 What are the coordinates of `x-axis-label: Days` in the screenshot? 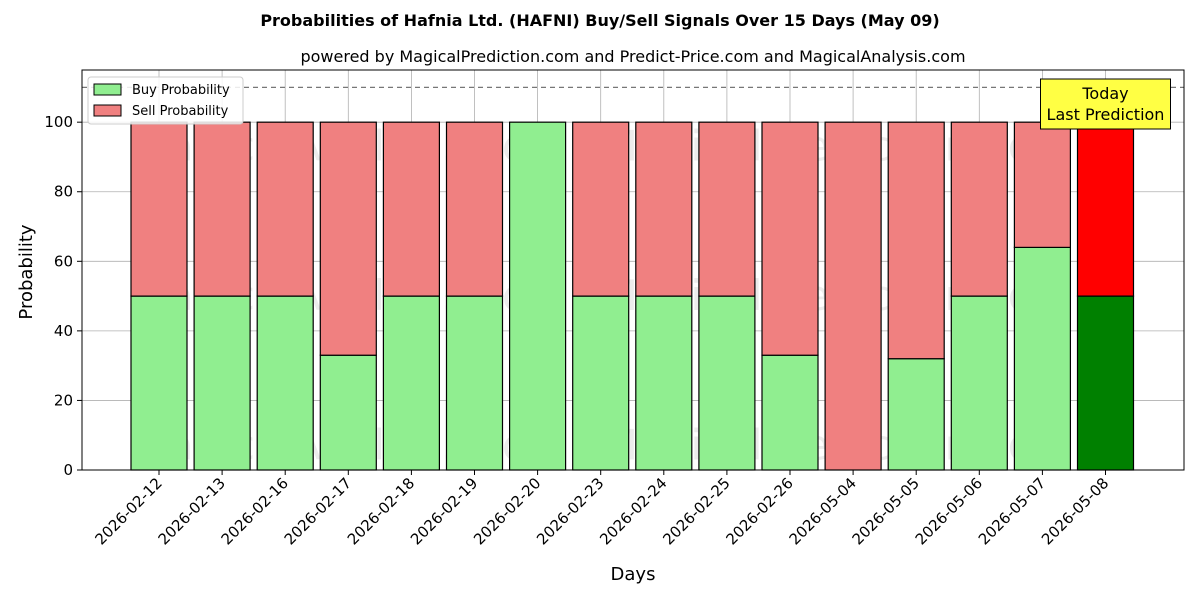 It's located at (633, 574).